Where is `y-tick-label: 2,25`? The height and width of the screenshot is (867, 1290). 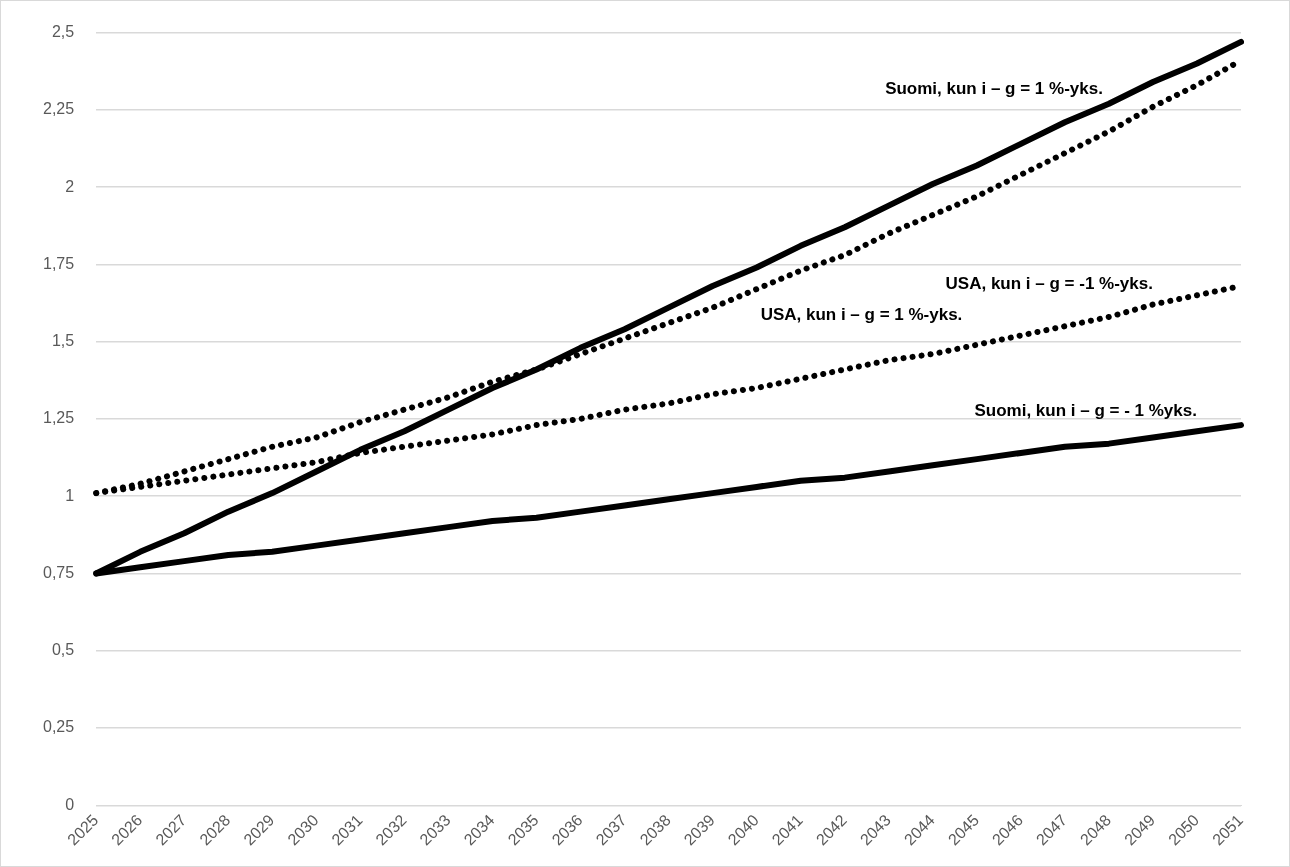
y-tick-label: 2,25 is located at coordinates (59, 109).